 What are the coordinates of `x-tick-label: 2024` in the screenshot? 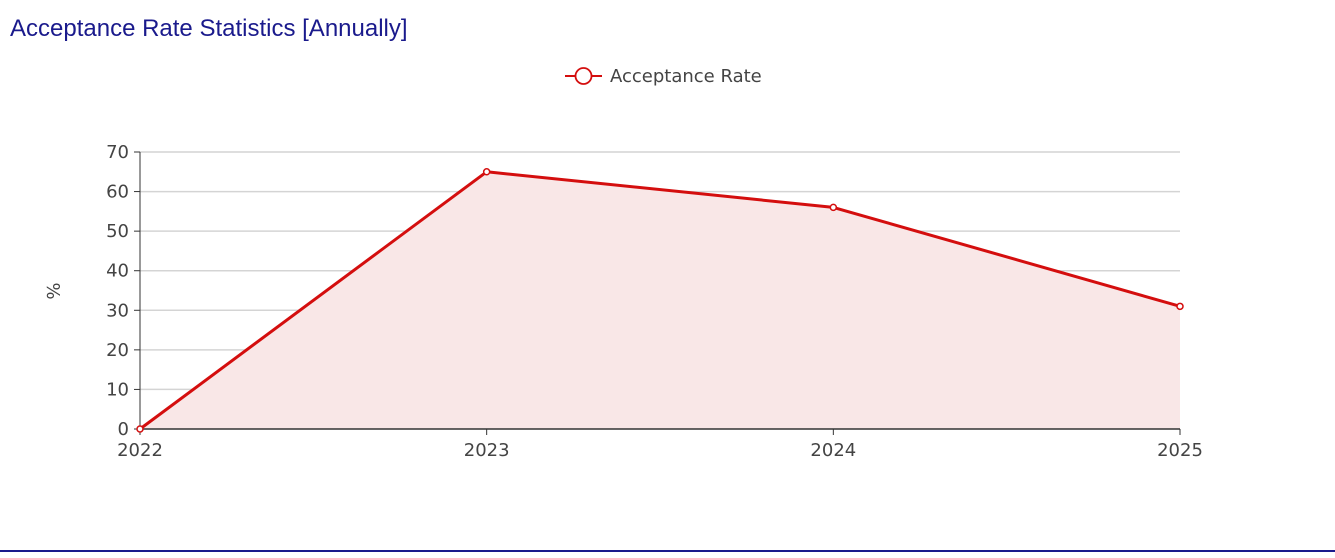 It's located at (833, 450).